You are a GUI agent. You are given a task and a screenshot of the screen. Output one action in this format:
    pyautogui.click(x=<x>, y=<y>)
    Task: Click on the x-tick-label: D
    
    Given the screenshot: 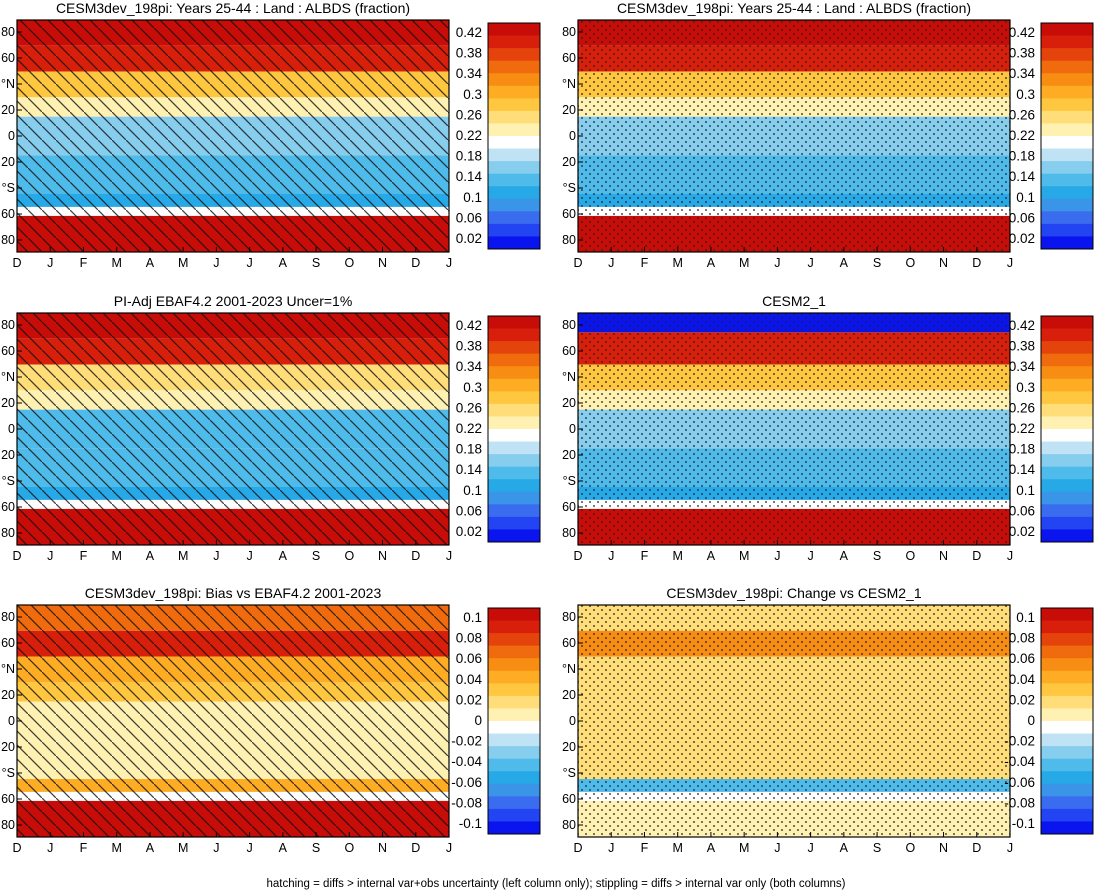 What is the action you would take?
    pyautogui.click(x=415, y=556)
    